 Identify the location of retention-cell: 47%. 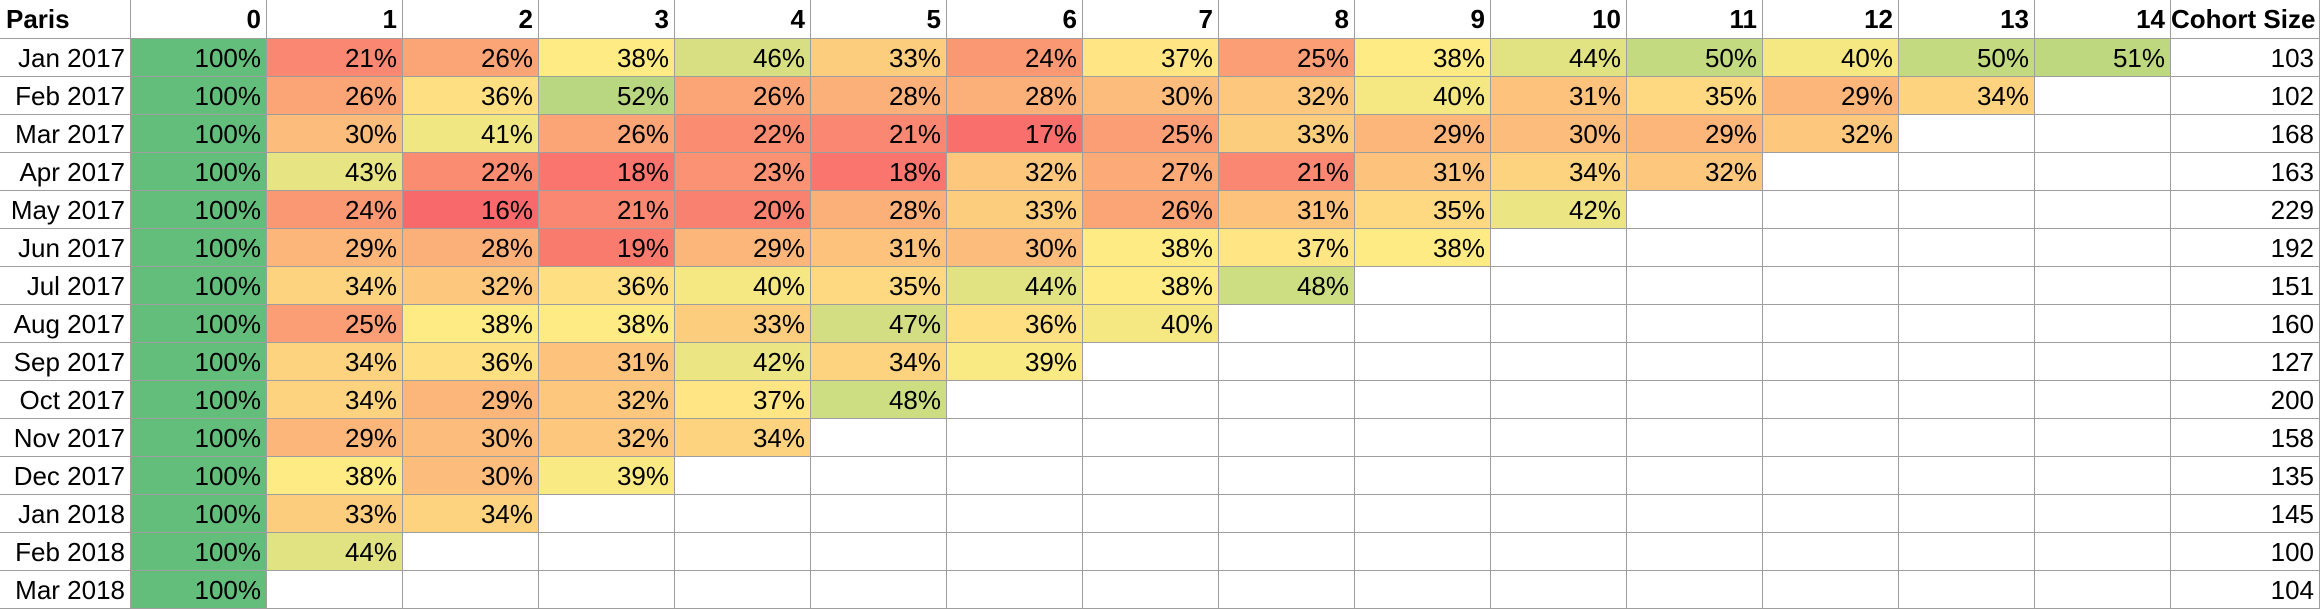
(879, 324).